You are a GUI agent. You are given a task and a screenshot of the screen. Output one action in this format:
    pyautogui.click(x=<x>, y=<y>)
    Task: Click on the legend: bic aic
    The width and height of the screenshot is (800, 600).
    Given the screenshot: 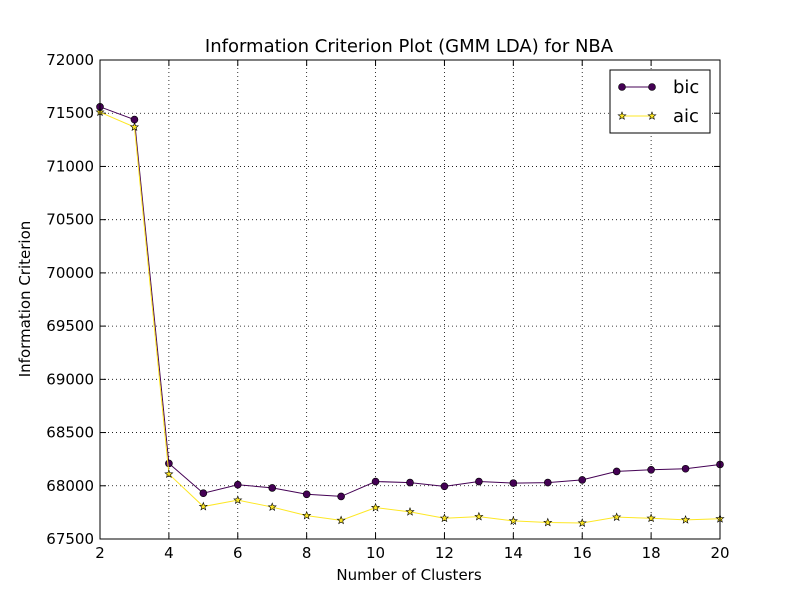 What is the action you would take?
    pyautogui.click(x=660, y=101)
    